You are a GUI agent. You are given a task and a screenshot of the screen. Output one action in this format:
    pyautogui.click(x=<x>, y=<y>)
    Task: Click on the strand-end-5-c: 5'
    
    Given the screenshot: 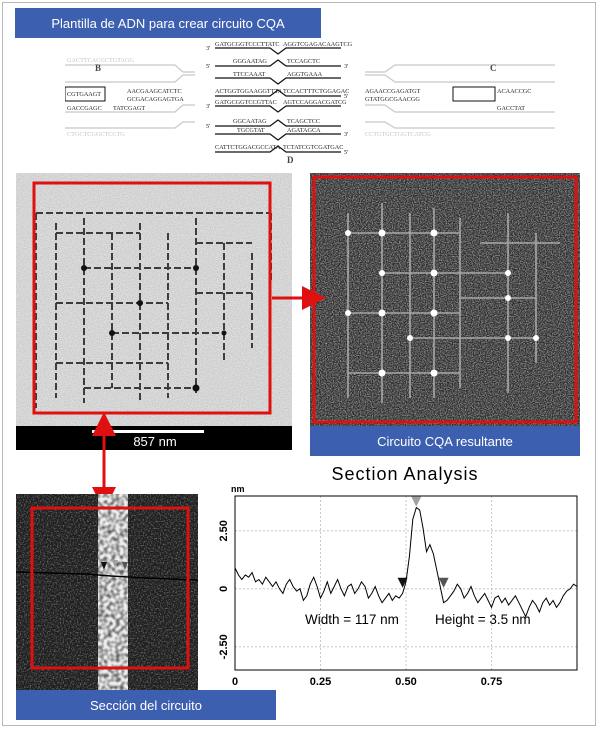 What is the action you would take?
    pyautogui.click(x=208, y=126)
    